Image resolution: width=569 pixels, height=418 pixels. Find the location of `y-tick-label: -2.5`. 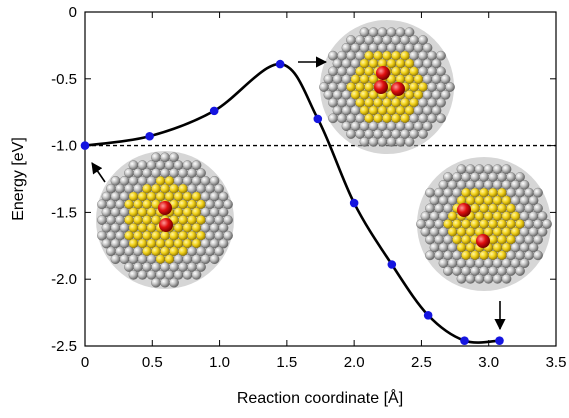

y-tick-label: -2.5 is located at coordinates (64, 346).